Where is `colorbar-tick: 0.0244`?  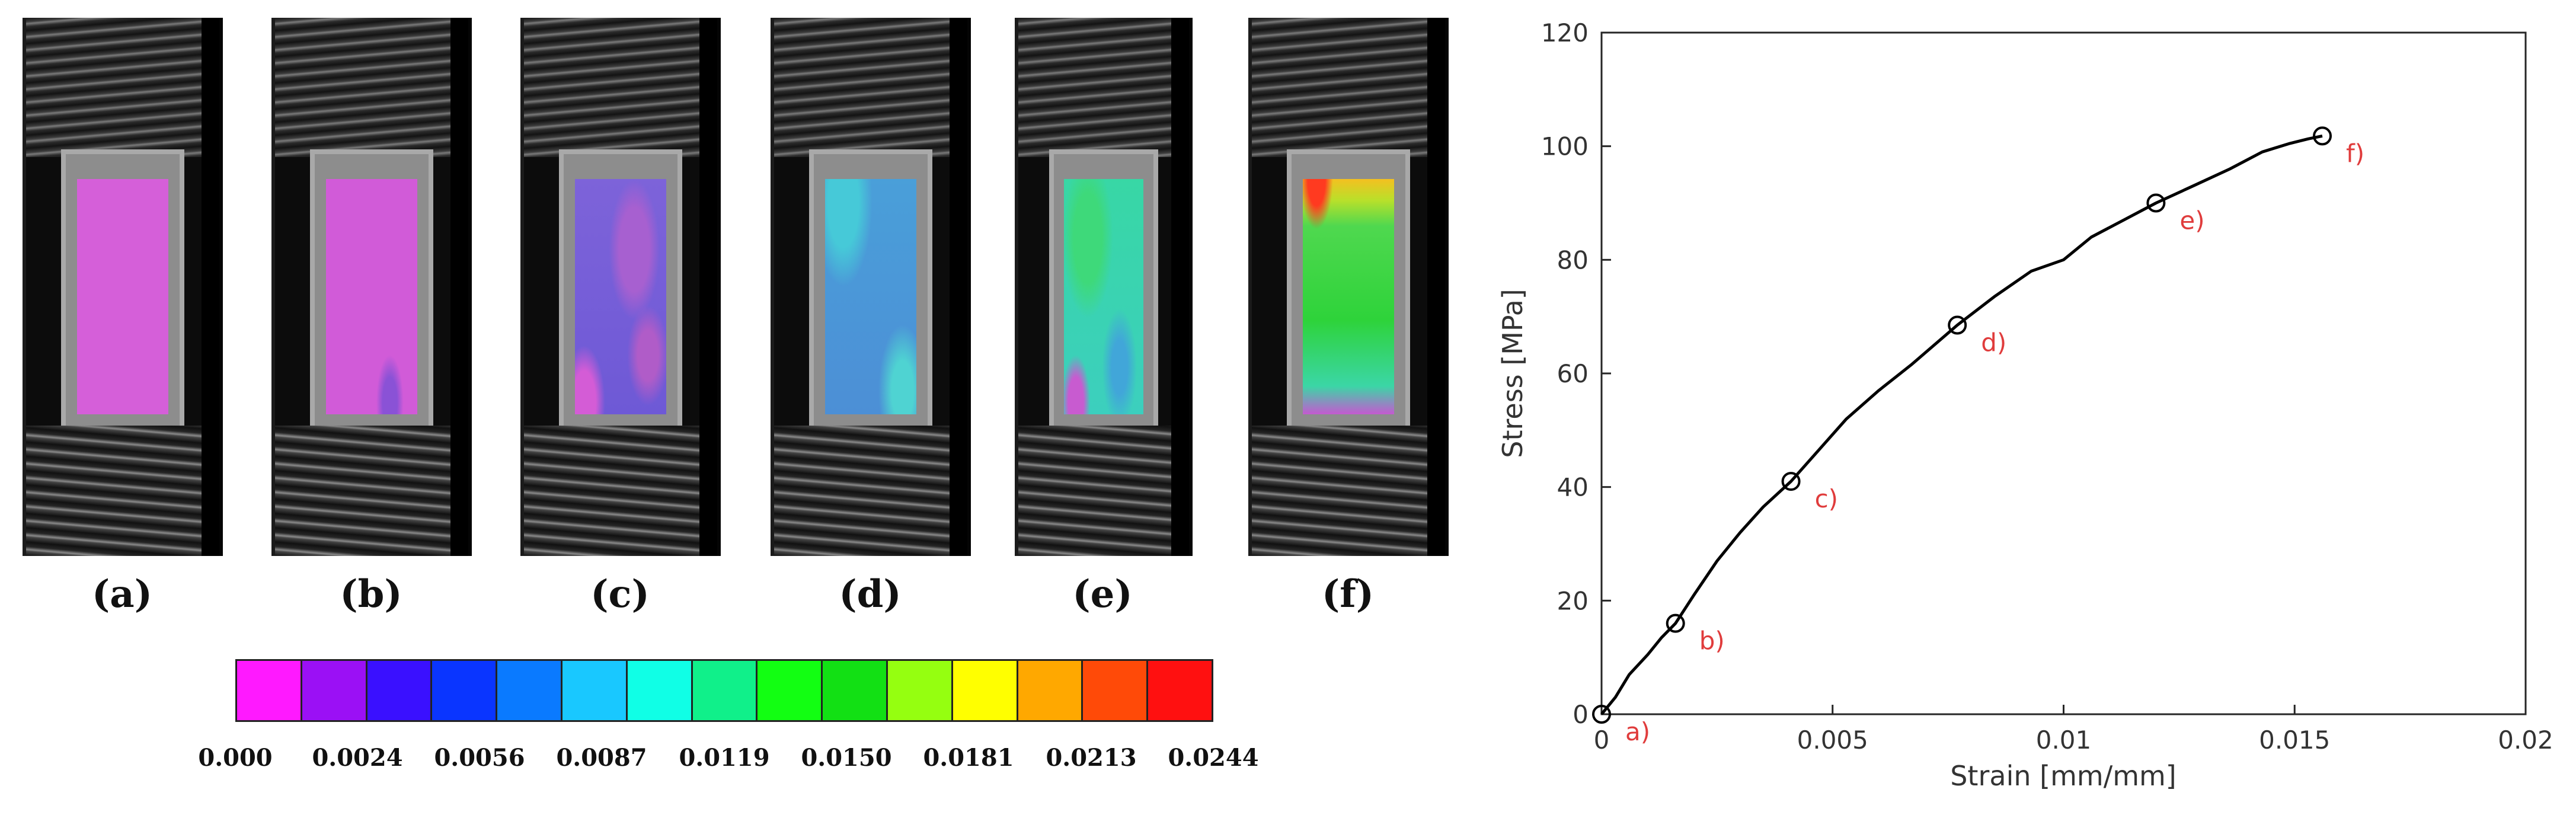 colorbar-tick: 0.0244 is located at coordinates (1213, 758).